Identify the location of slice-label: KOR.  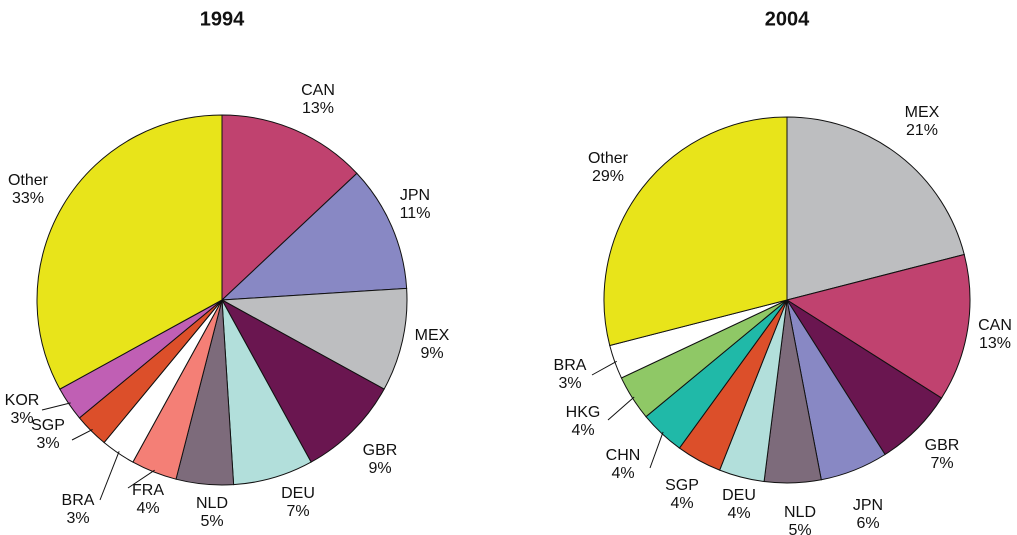
(22, 400).